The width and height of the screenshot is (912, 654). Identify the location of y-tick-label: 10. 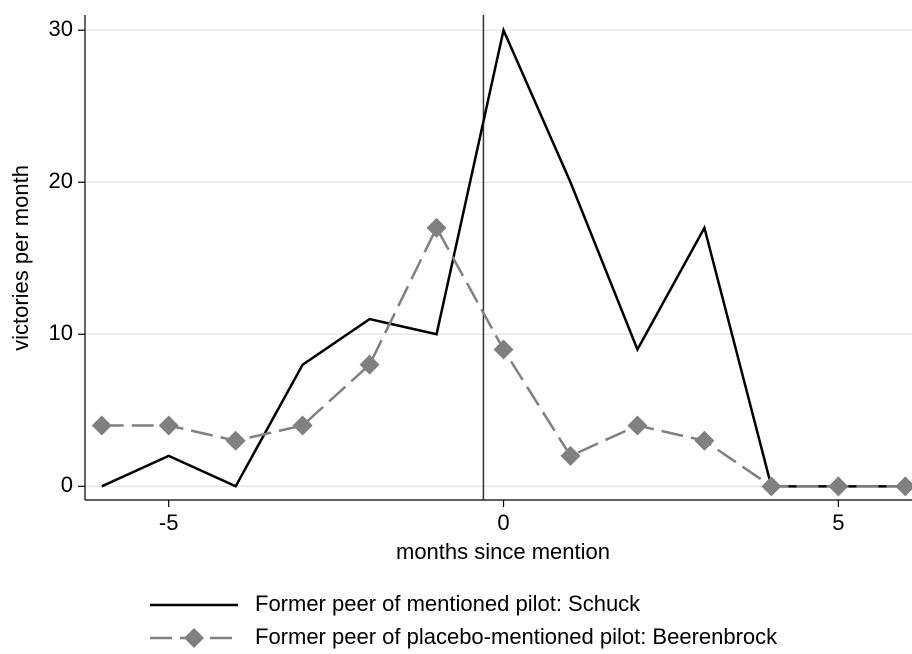
(61, 332).